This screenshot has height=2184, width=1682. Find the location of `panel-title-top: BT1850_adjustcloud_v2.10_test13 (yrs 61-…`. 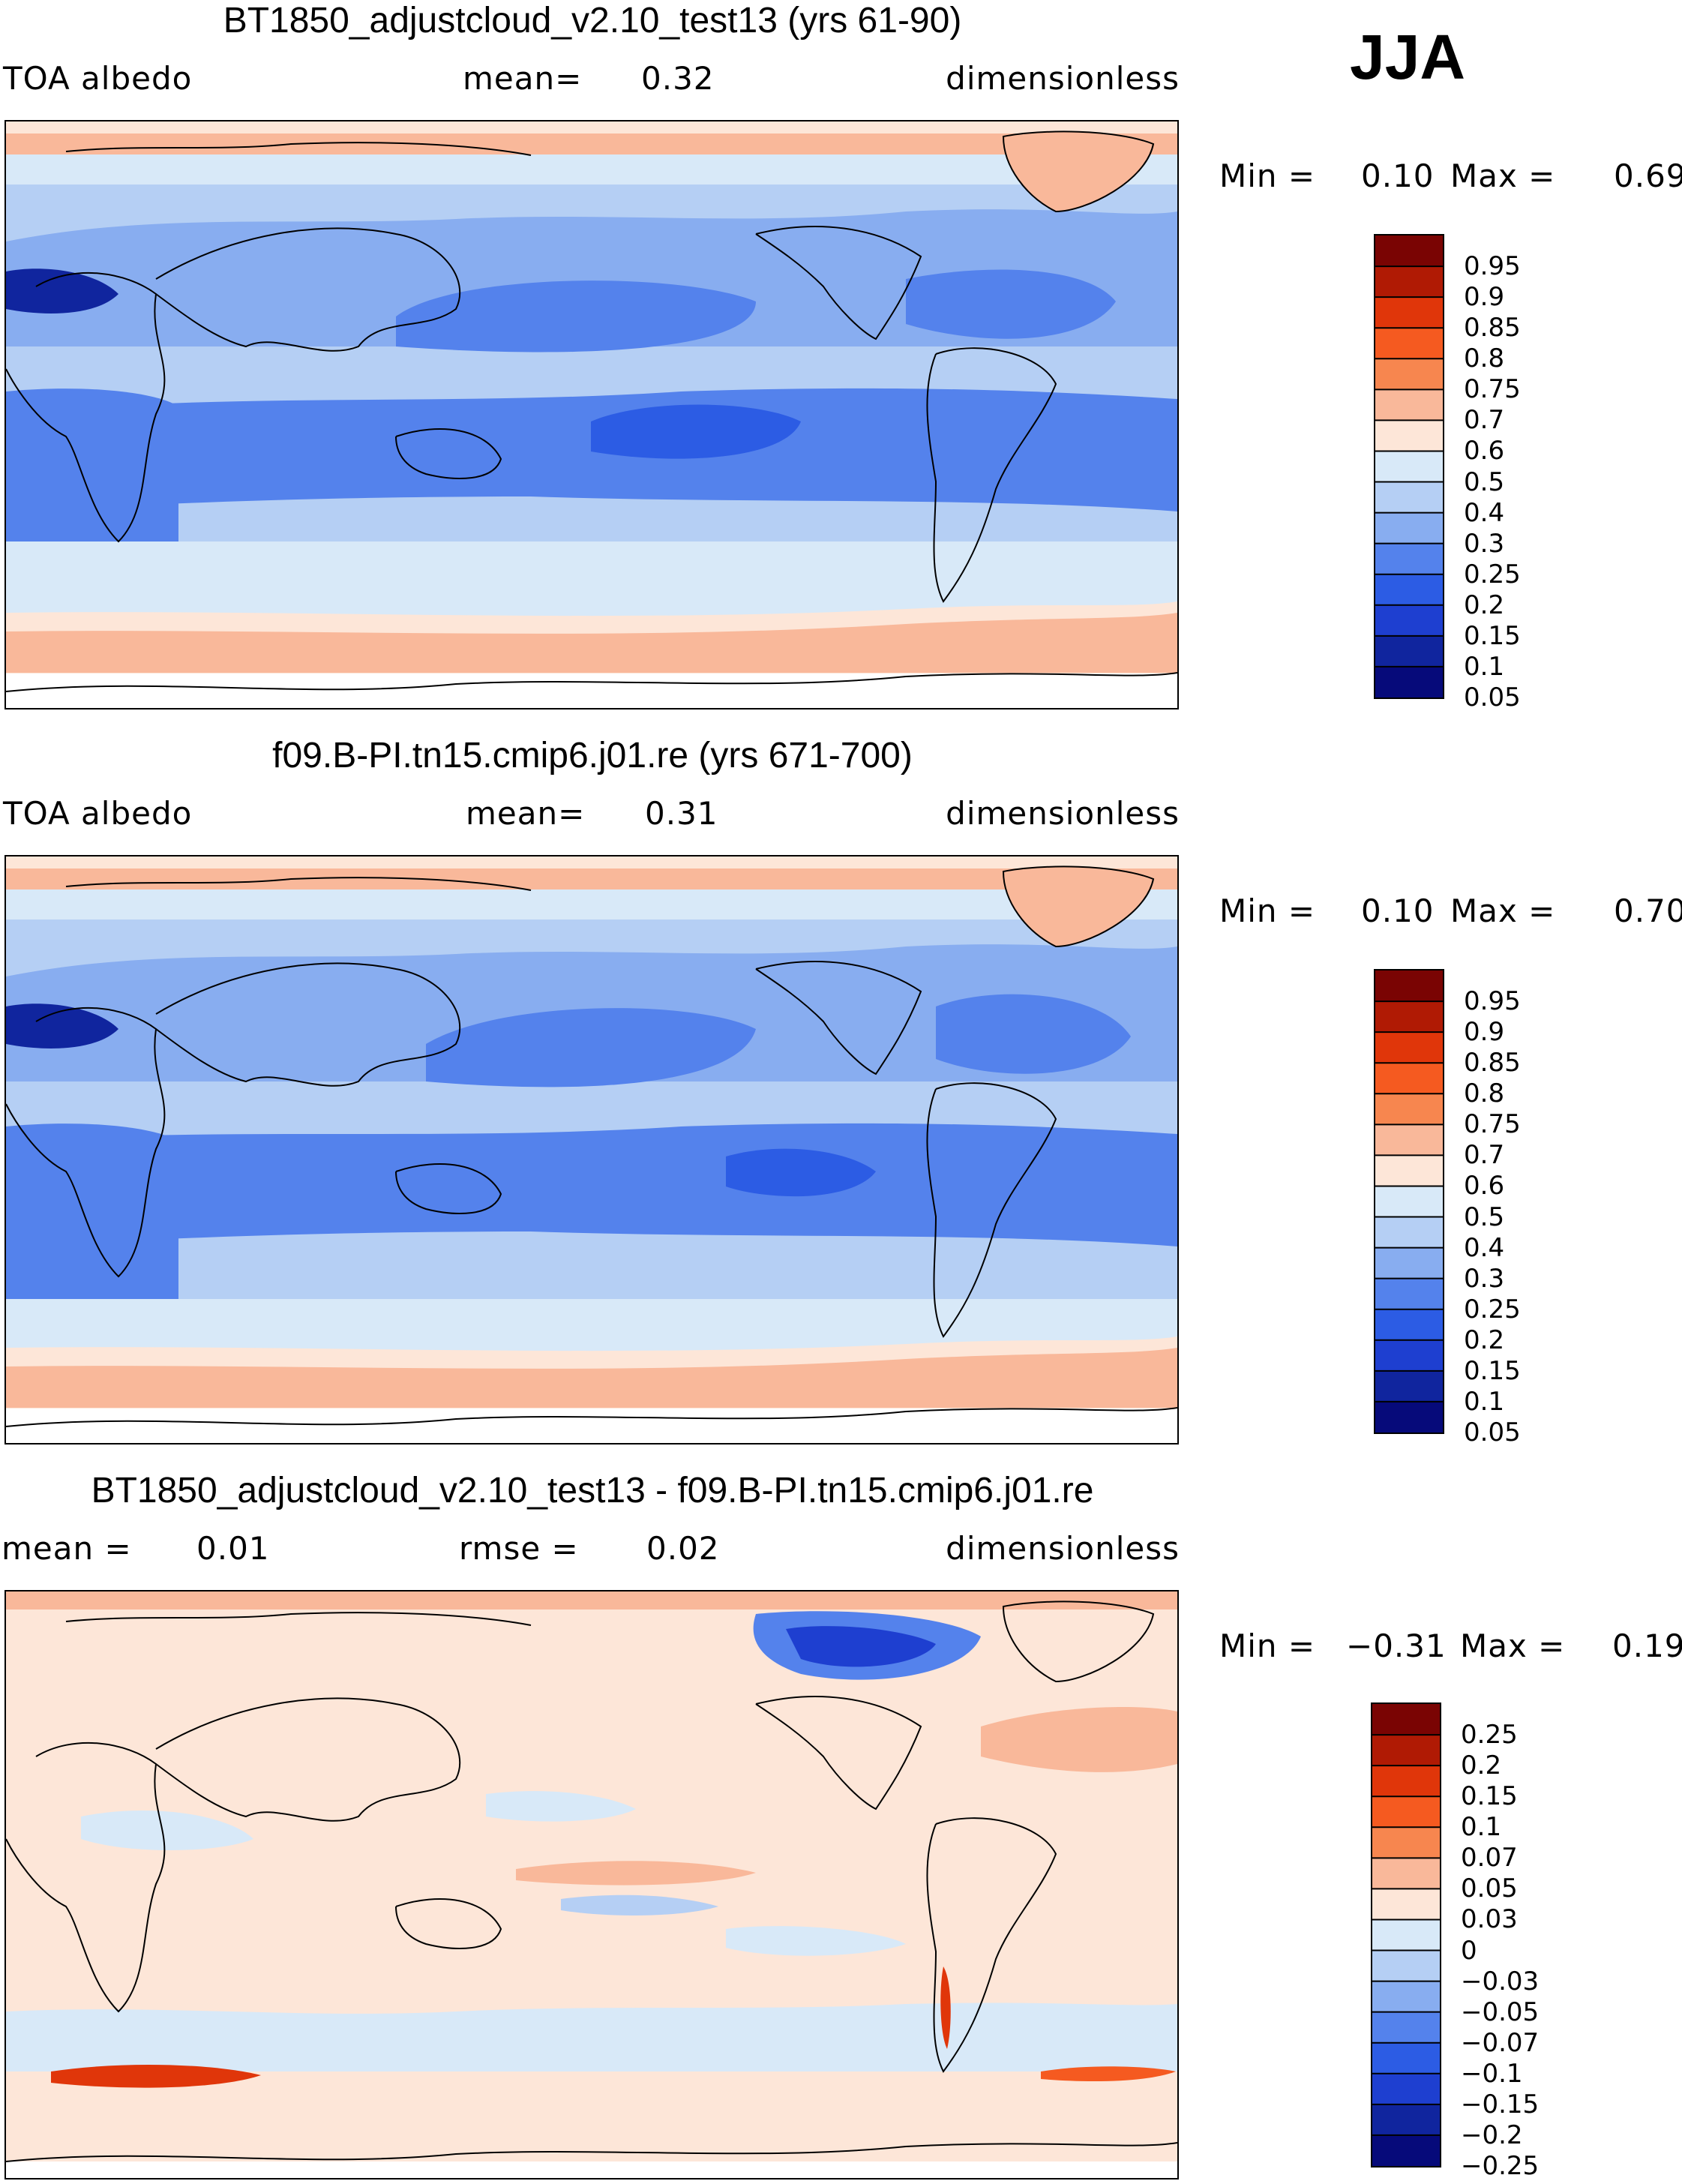

panel-title-top: BT1850_adjustcloud_v2.10_test13 (yrs 61-… is located at coordinates (593, 20).